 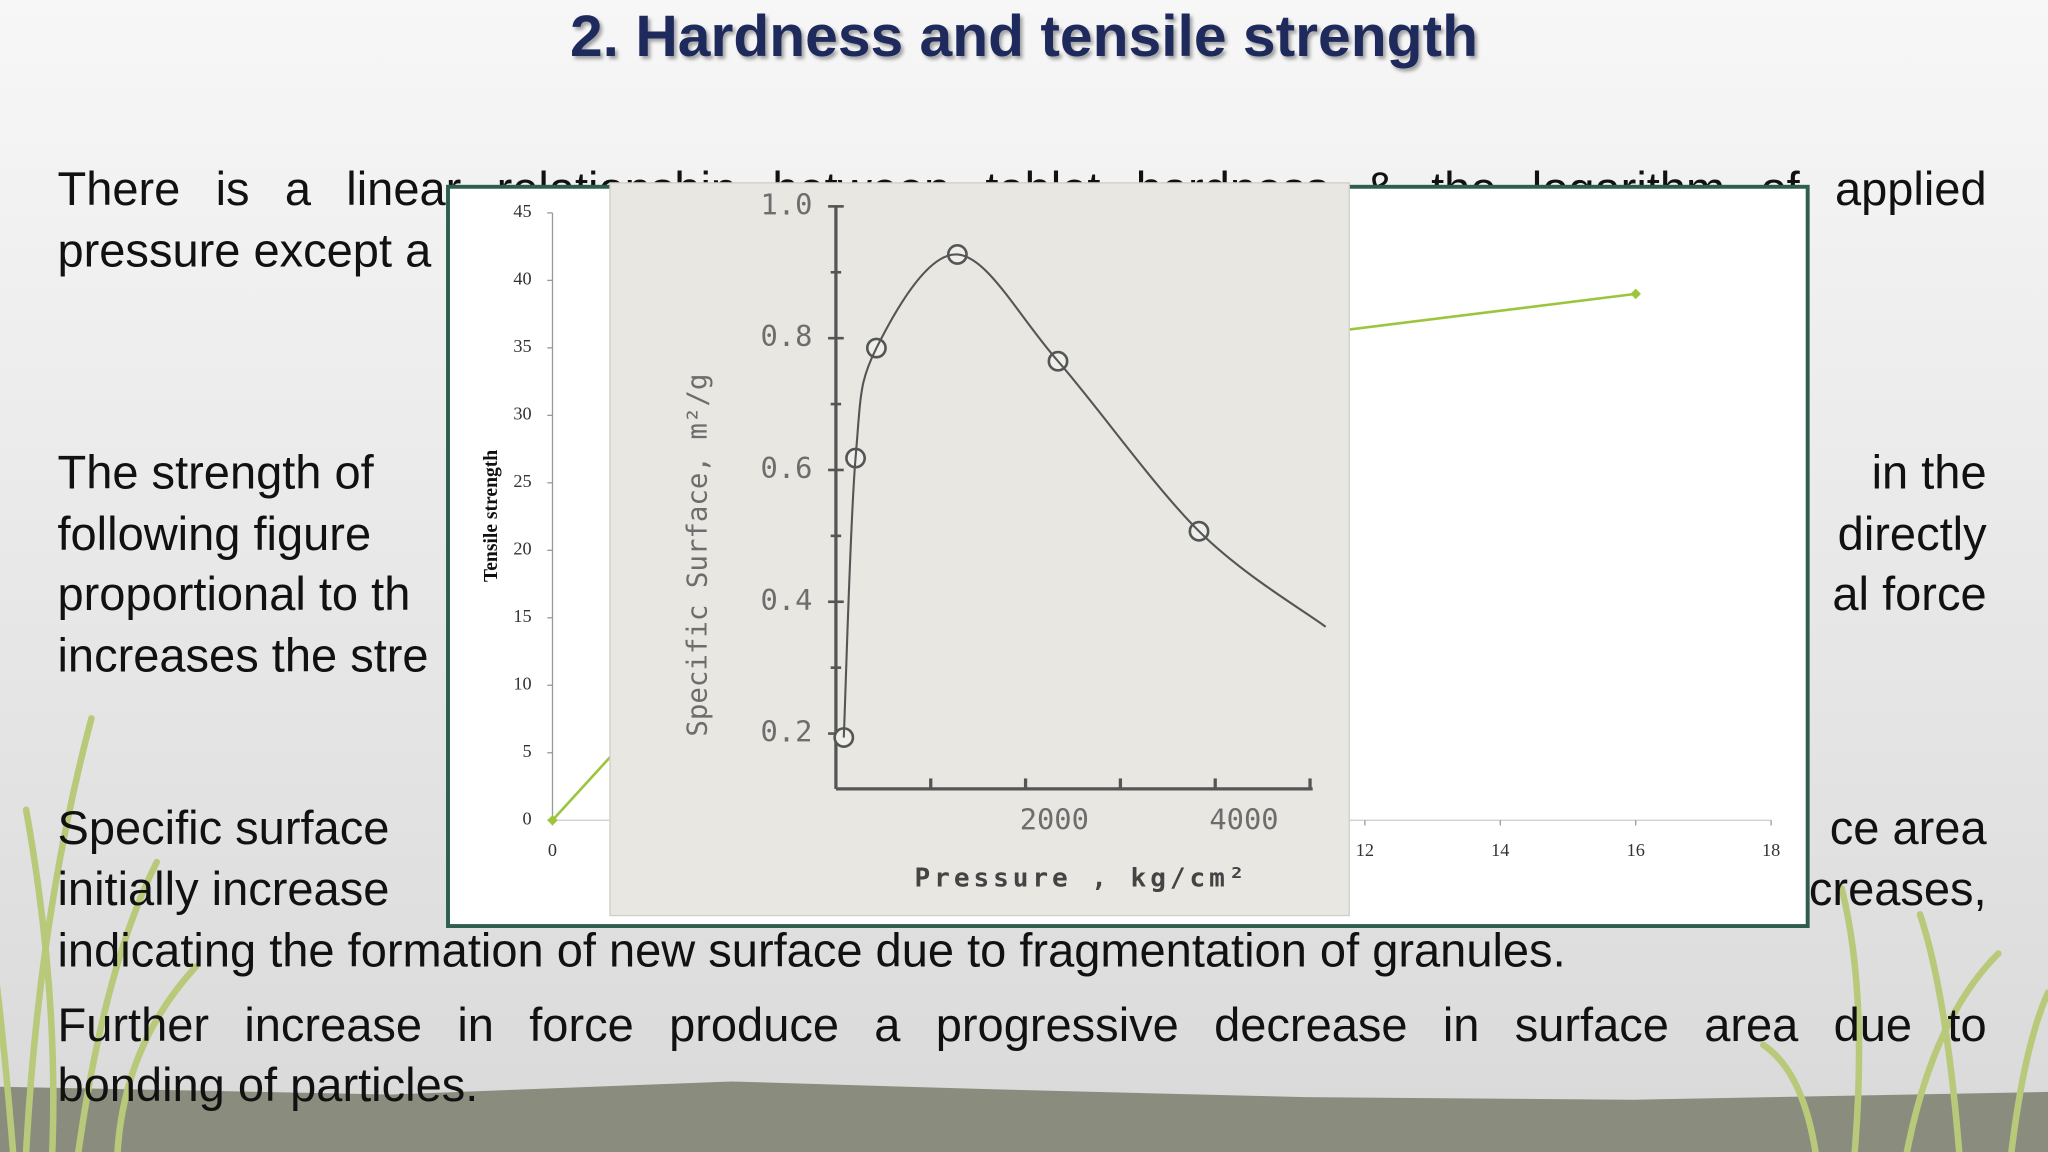 I want to click on text-line: increases the stre, so click(x=1021, y=655).